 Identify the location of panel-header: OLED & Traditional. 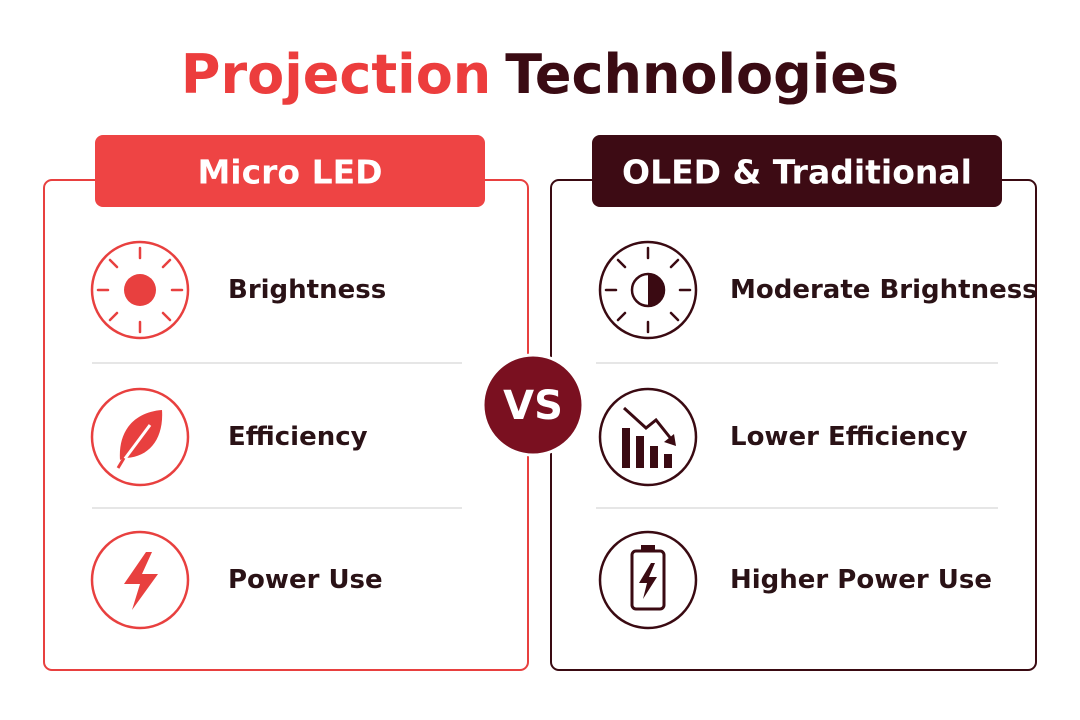
(797, 172).